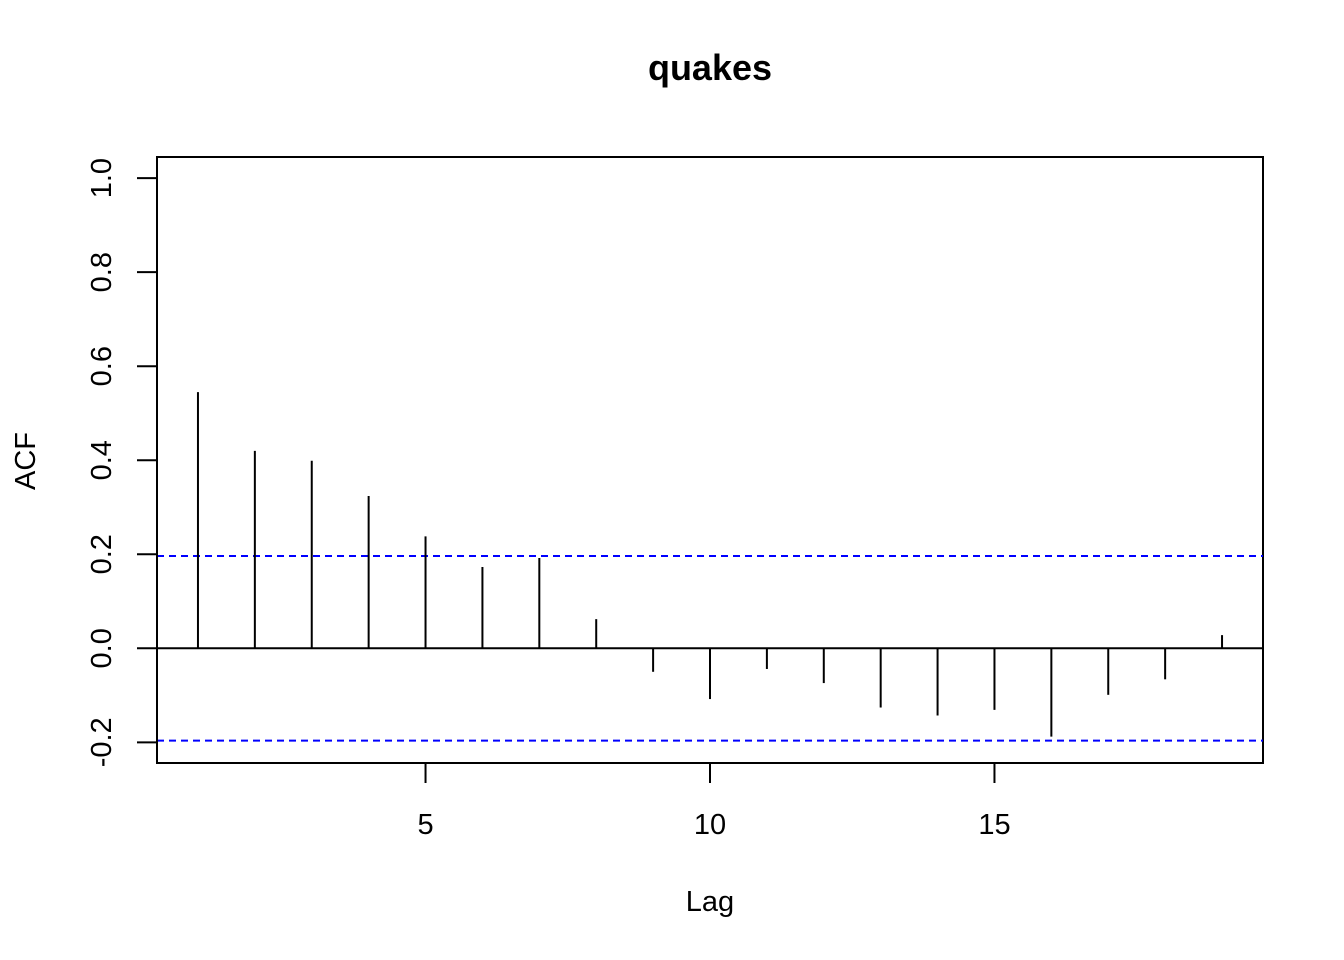 Image resolution: width=1344 pixels, height=960 pixels. I want to click on y-tick-label-0.6: 0.6, so click(102, 366).